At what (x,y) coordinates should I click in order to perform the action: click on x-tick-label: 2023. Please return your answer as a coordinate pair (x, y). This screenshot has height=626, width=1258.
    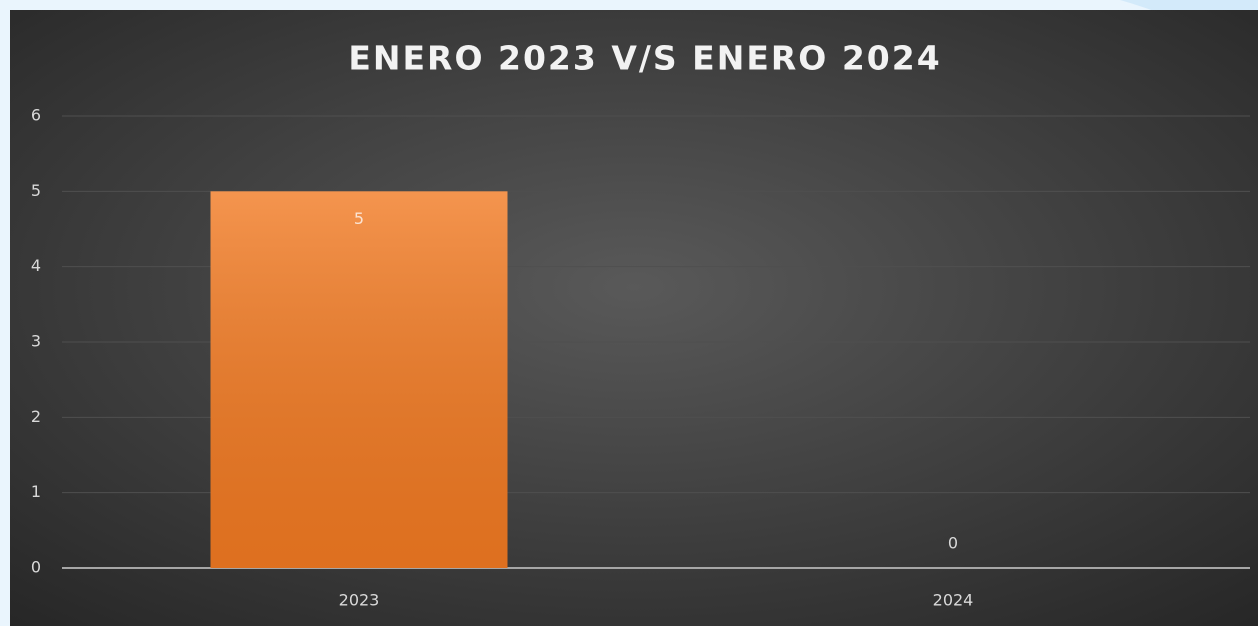
    Looking at the image, I should click on (359, 600).